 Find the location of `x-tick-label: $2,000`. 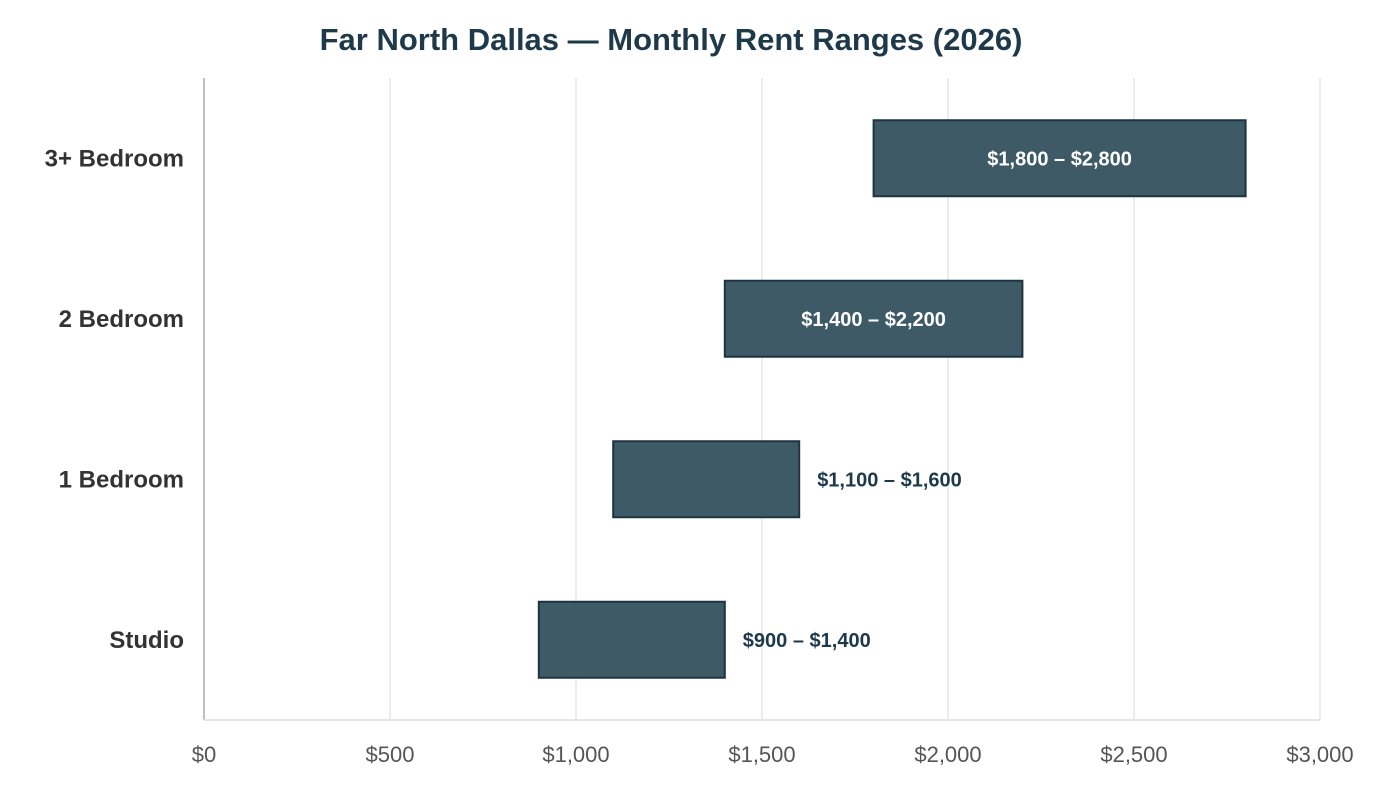

x-tick-label: $2,000 is located at coordinates (947, 754).